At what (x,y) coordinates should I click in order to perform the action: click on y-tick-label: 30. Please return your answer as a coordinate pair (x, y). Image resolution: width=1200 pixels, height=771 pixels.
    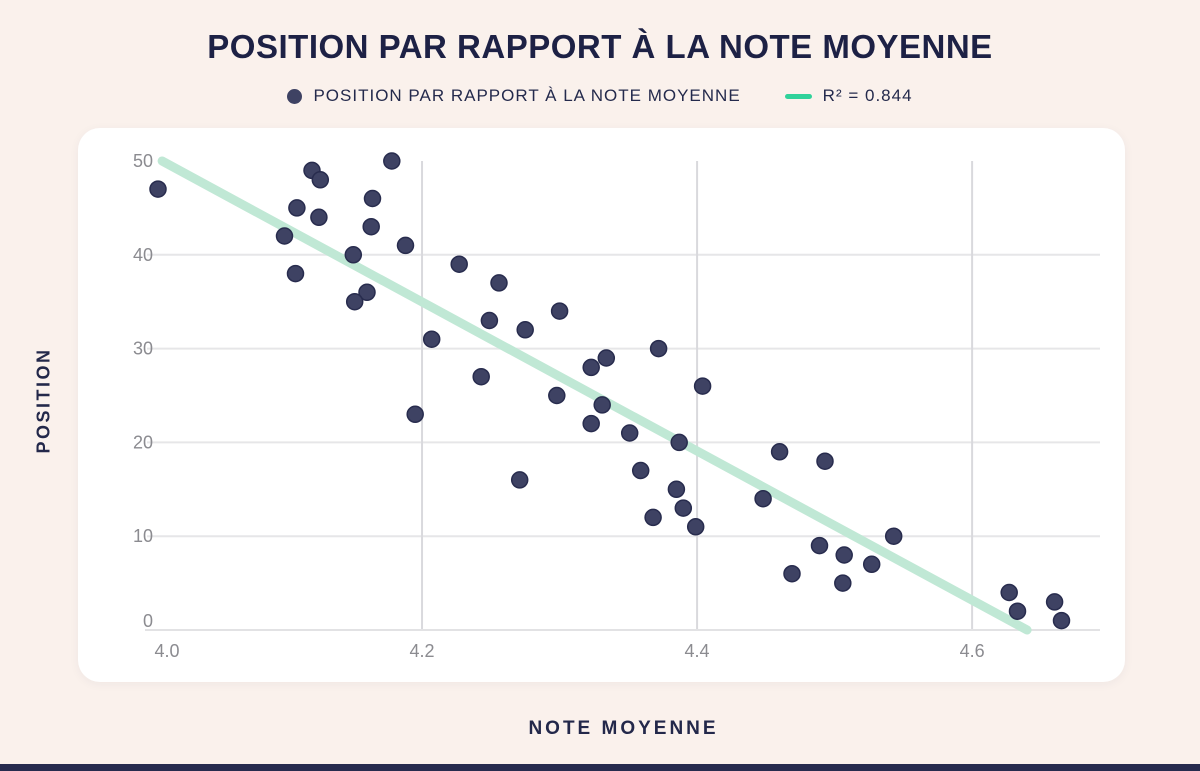
    Looking at the image, I should click on (143, 349).